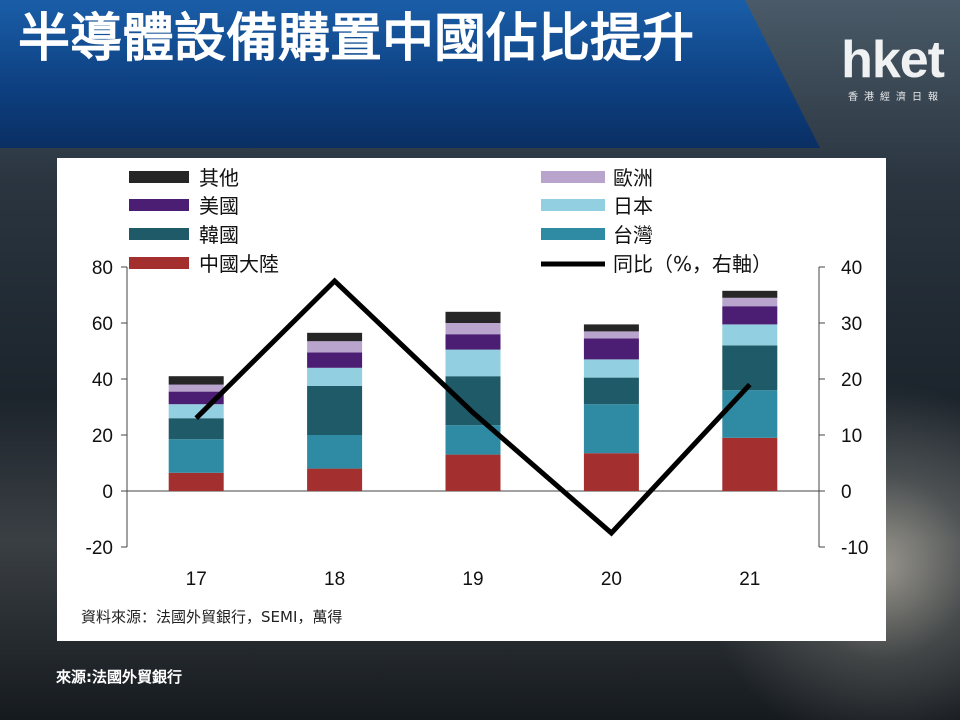 Image resolution: width=960 pixels, height=720 pixels. What do you see at coordinates (219, 178) in the screenshot?
I see `legend-label: 其他` at bounding box center [219, 178].